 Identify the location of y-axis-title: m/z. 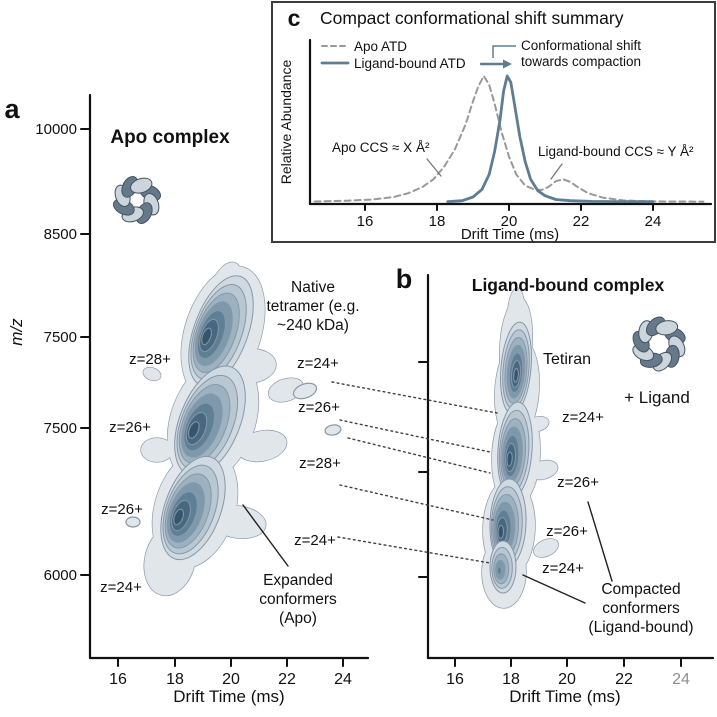
(16, 332).